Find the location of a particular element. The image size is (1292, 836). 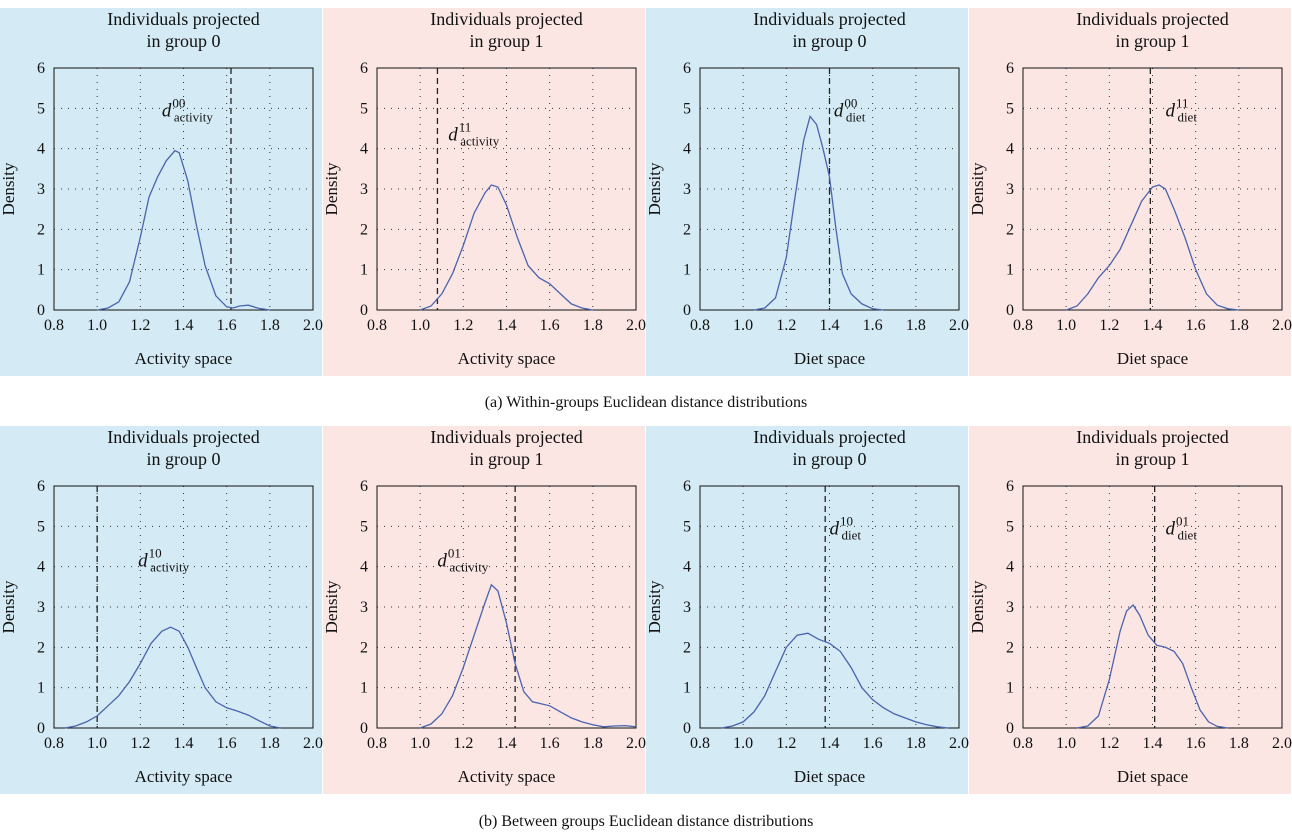

annotation-superscript: 01 is located at coordinates (1182, 520).